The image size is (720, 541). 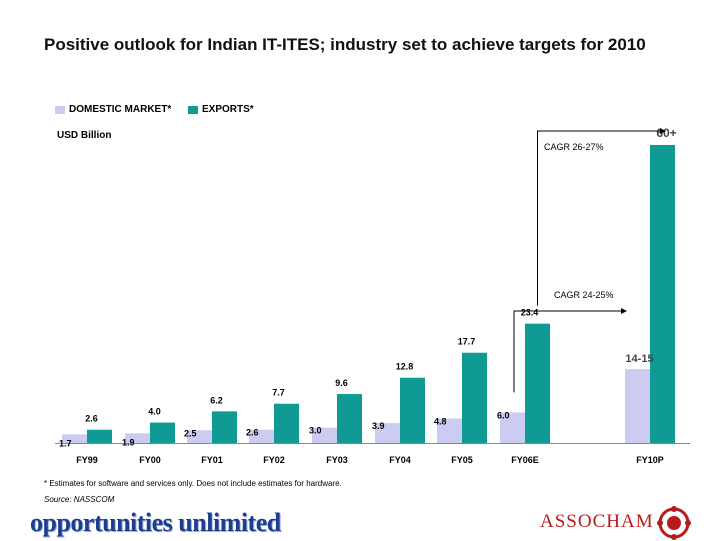 I want to click on bar-domestic-fy05, so click(x=449, y=430).